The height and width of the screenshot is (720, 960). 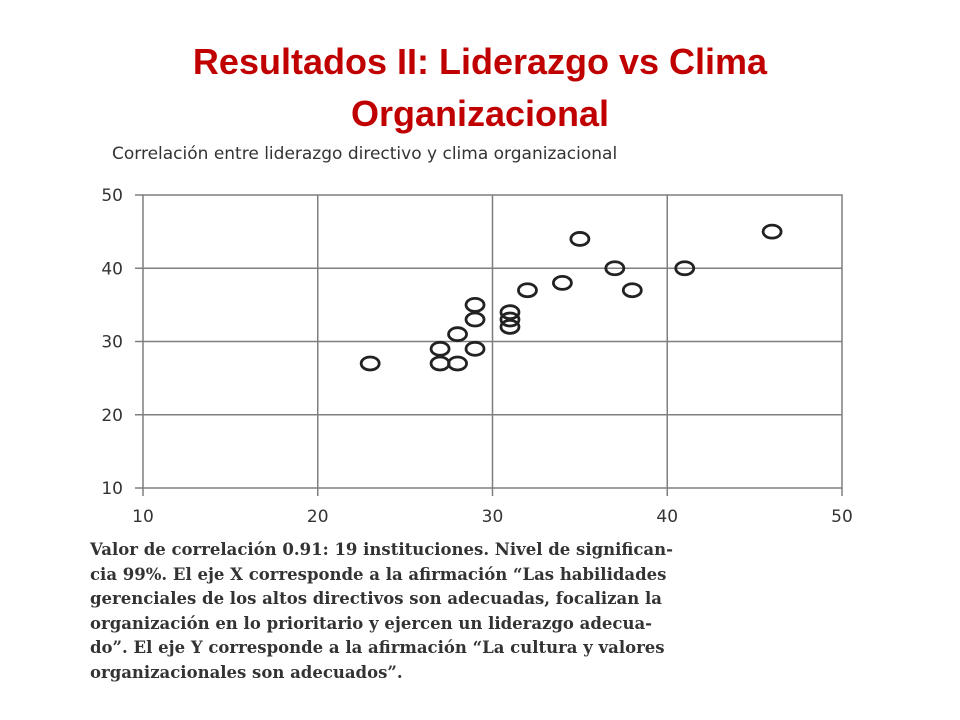 I want to click on y-tick-label-50: 50, so click(x=112, y=196).